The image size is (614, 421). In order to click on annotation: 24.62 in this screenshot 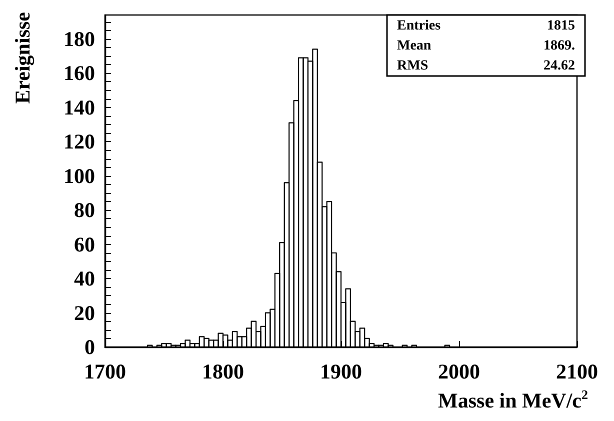, I will do `click(559, 66)`.